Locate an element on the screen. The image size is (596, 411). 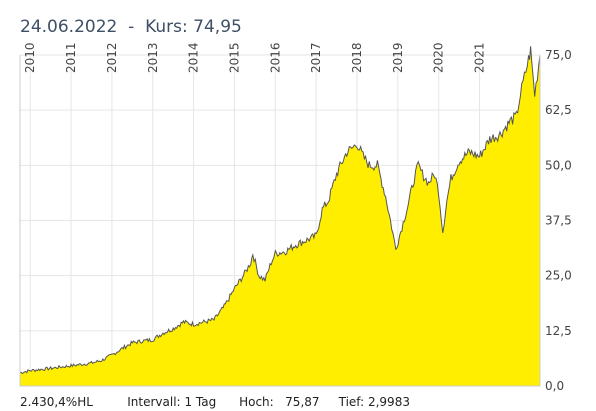
y-axis-ticks: 0,0 12,5 25,0 37,5 50,0 62,5 75,0 is located at coordinates (558, 220).